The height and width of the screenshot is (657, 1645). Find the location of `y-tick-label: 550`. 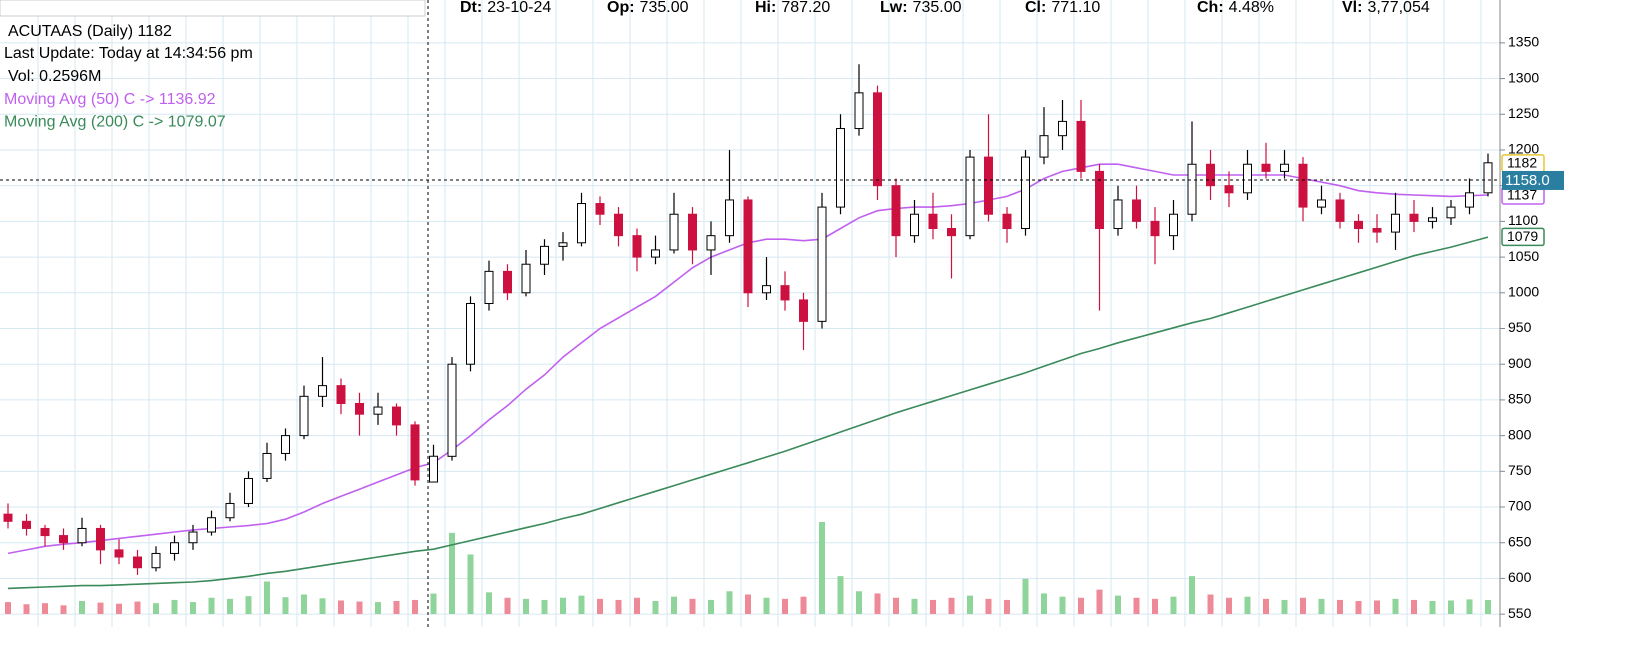

y-tick-label: 550 is located at coordinates (1520, 613).